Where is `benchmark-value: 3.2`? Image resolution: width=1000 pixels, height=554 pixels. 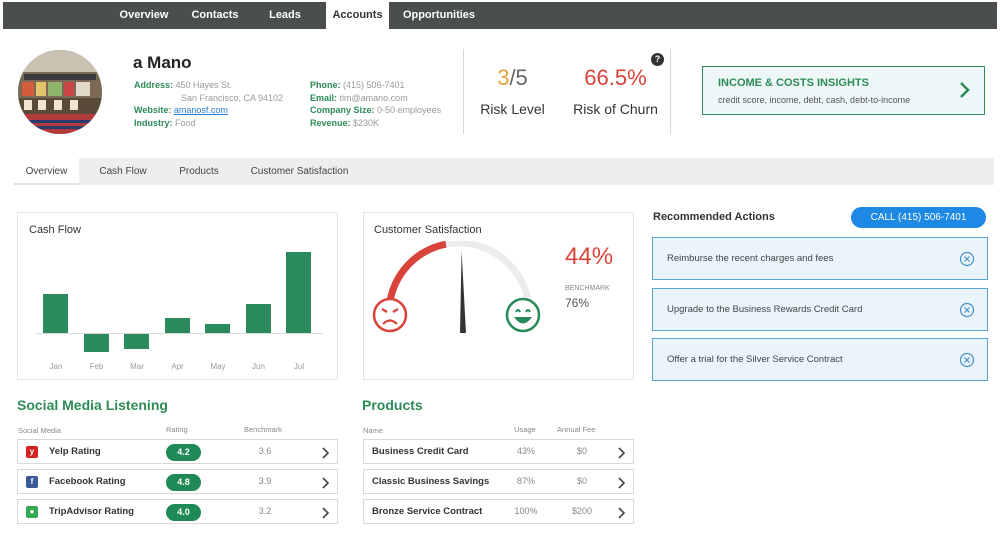
benchmark-value: 3.2 is located at coordinates (265, 511).